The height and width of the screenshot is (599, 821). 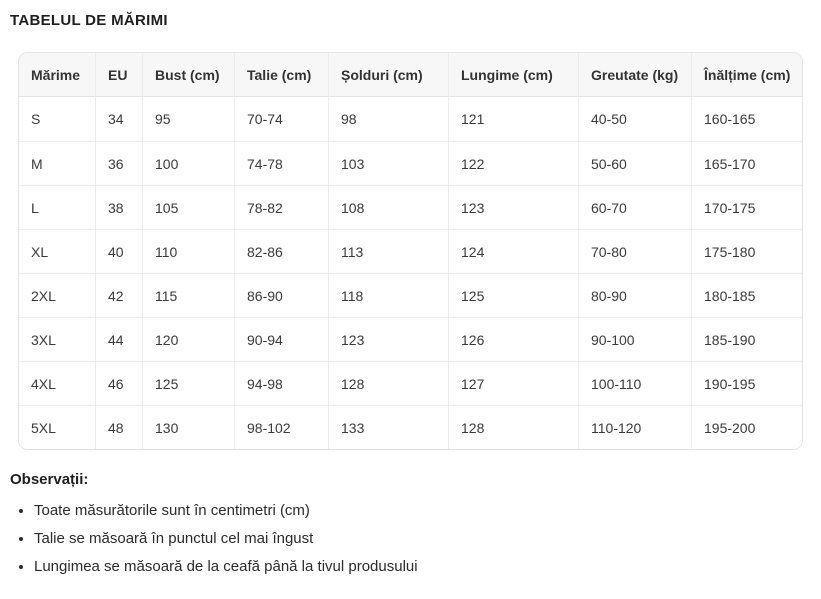 I want to click on table-row: 2XL 42 115 86-90 118 125 80-90 180-185, so click(x=410, y=295).